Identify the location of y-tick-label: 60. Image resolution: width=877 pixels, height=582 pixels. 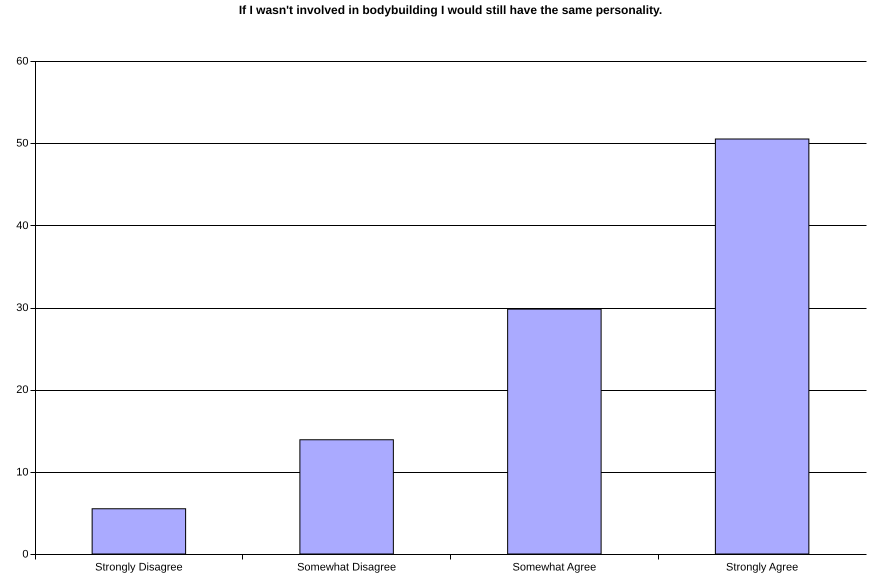
(22, 62).